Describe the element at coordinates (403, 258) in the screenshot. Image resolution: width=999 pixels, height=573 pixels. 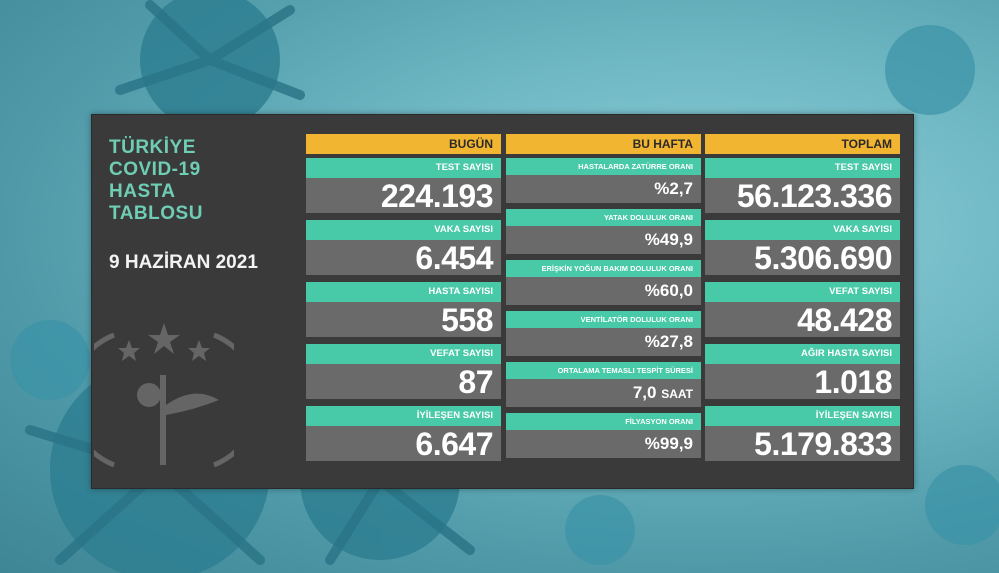
I see `stat-value: 6.454` at that location.